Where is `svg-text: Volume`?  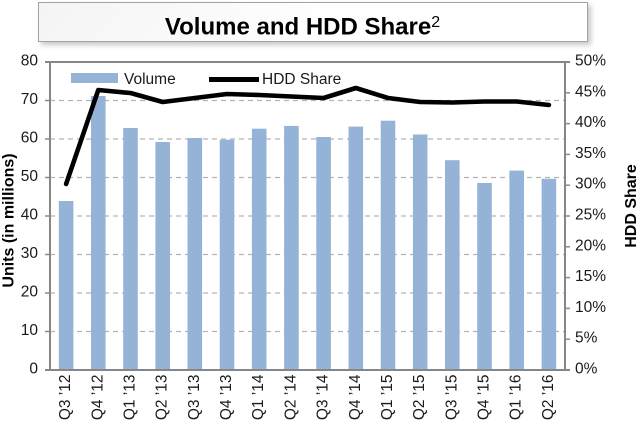 svg-text: Volume is located at coordinates (150, 79).